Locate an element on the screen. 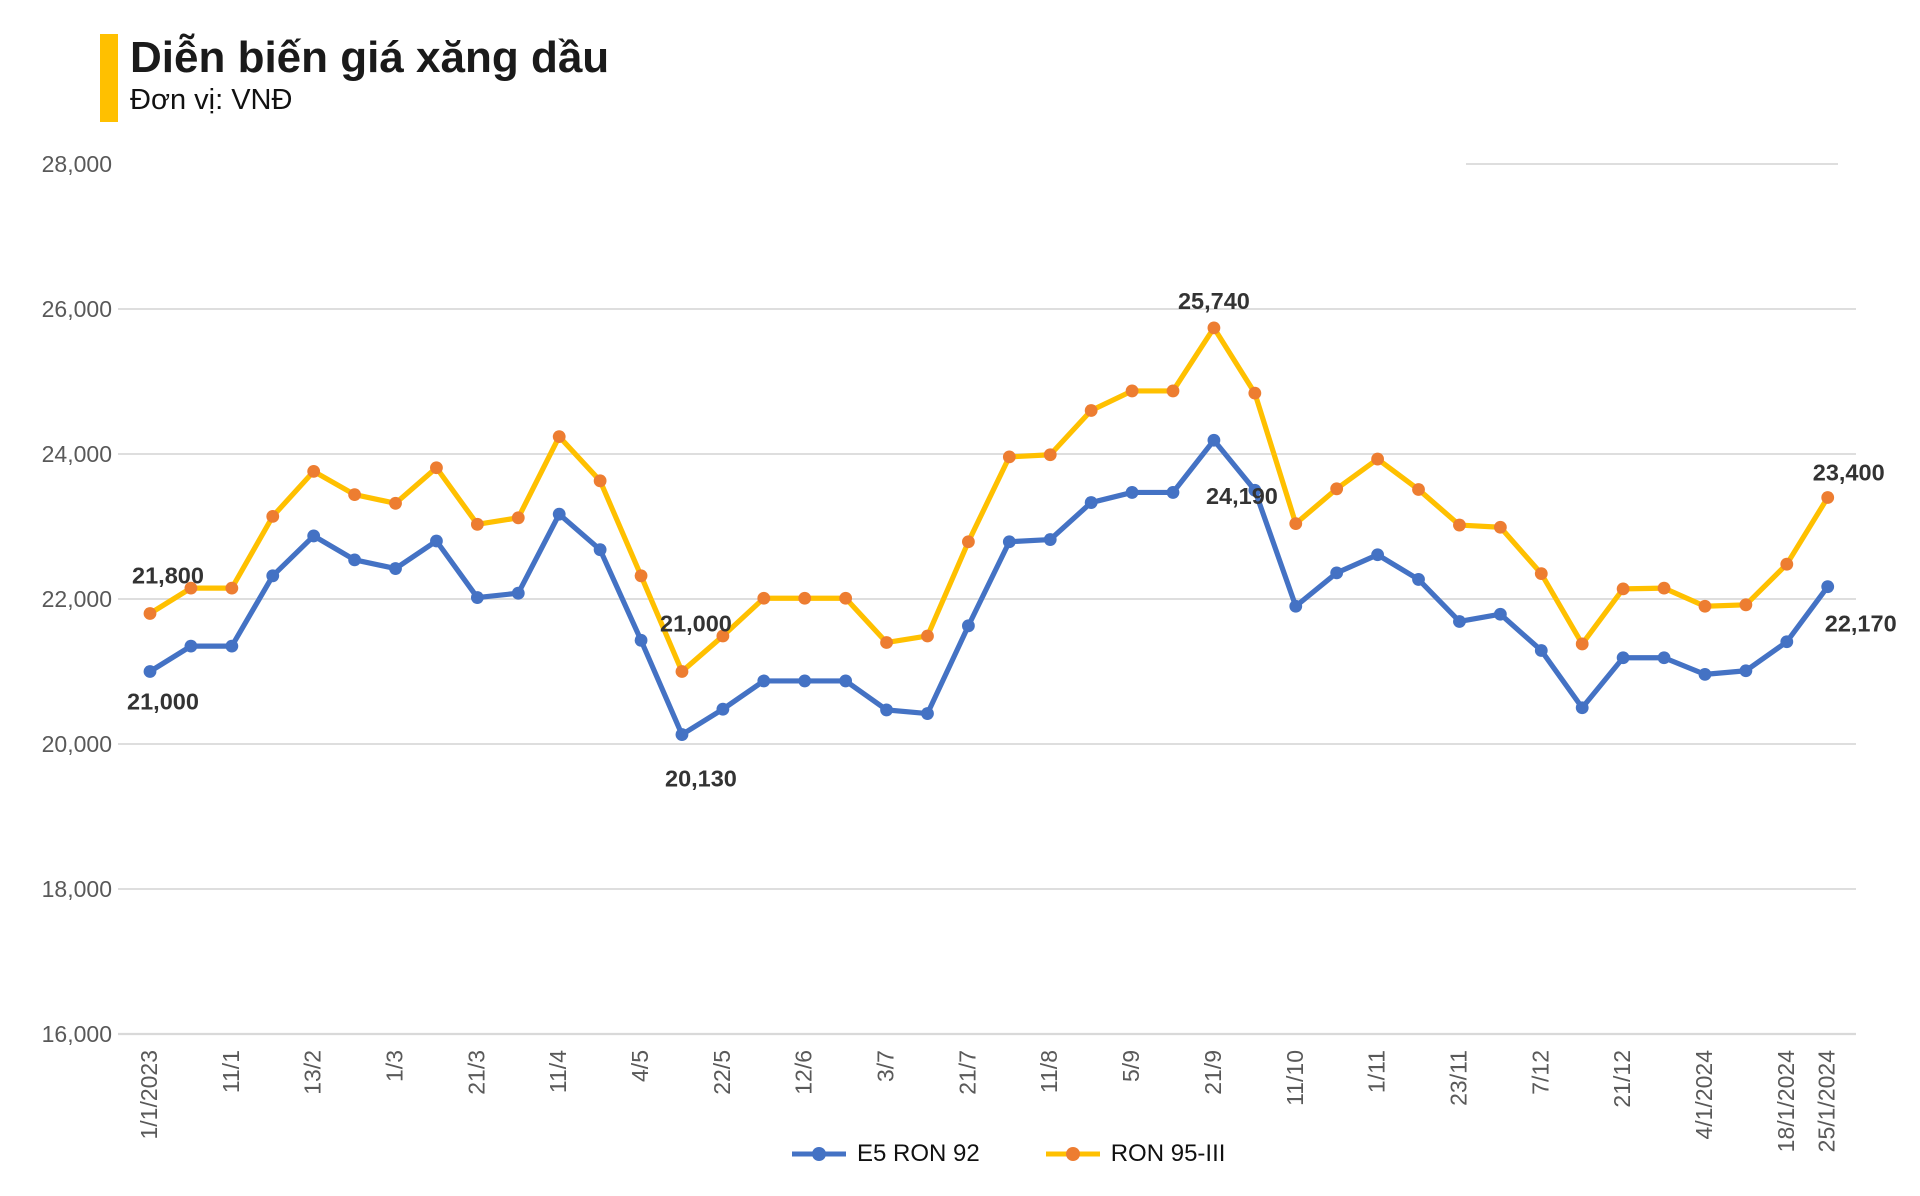  x-axis-tick-label: 5/9 is located at coordinates (1131, 1066).